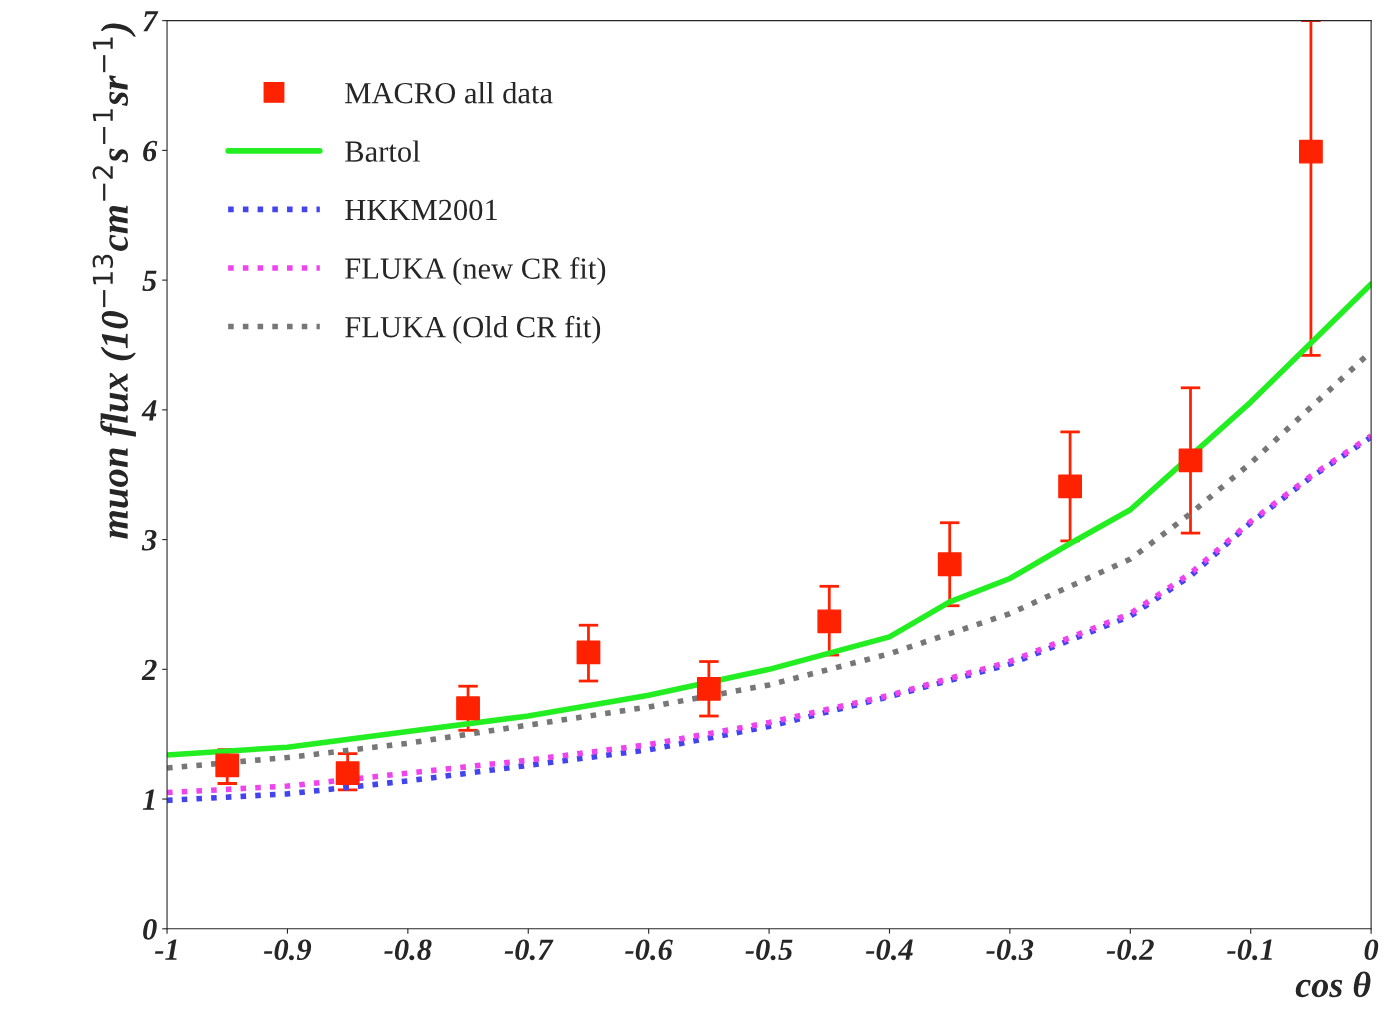 This screenshot has width=1392, height=1032. I want to click on legend-label: FLUKA (new CR fit), so click(475, 271).